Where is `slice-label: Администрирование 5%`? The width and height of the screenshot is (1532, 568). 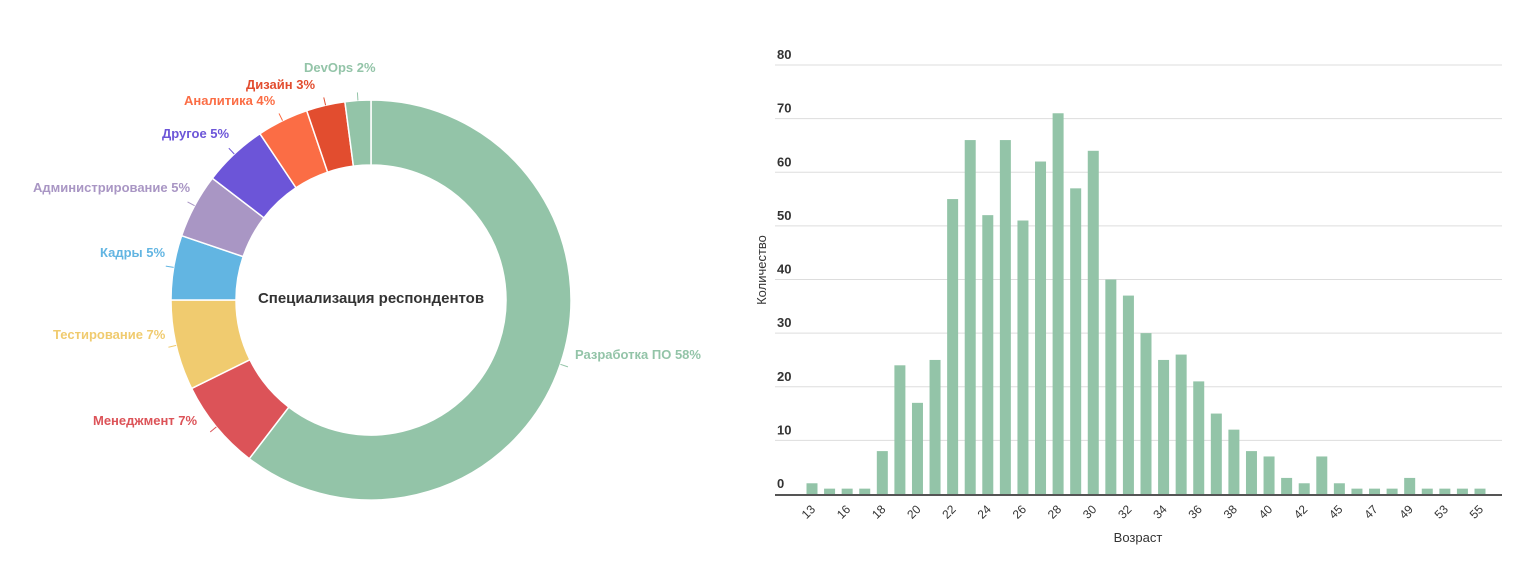
slice-label: Администрирование 5% is located at coordinates (112, 187).